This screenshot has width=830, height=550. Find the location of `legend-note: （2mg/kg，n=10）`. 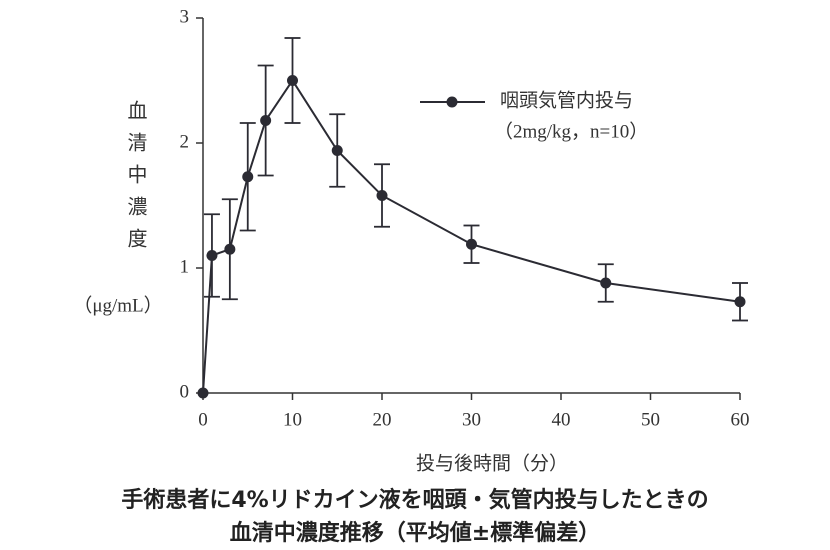

legend-note: （2mg/kg，n=10） is located at coordinates (571, 131).